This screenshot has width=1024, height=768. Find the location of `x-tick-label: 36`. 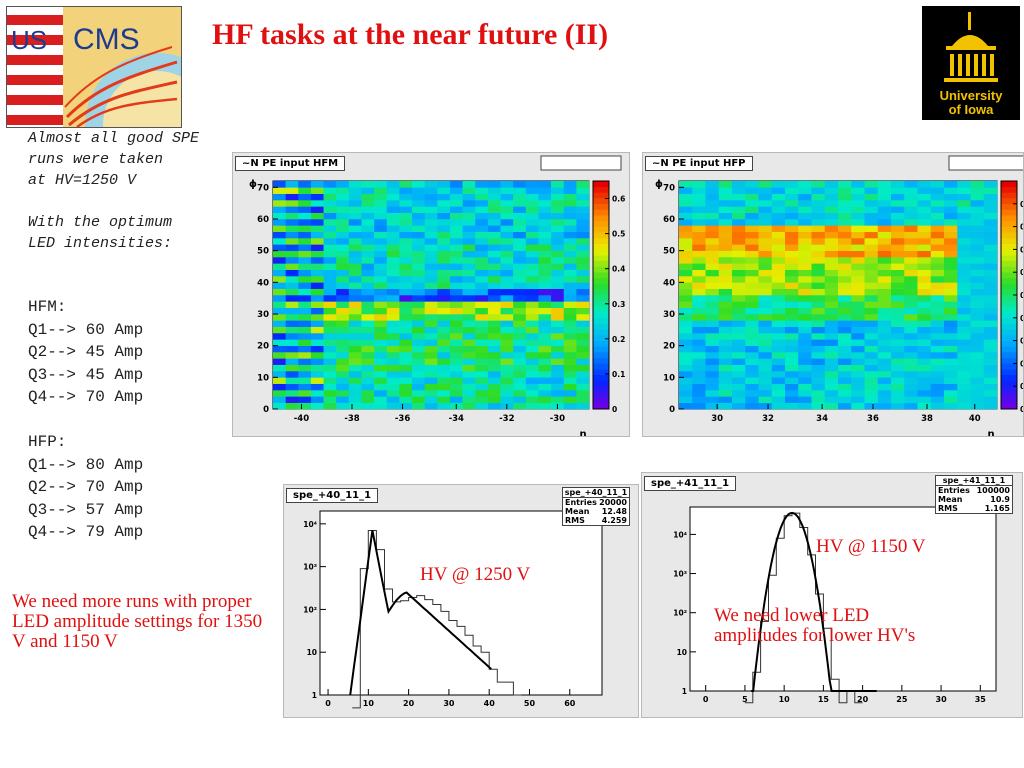

x-tick-label: 36 is located at coordinates (873, 419).